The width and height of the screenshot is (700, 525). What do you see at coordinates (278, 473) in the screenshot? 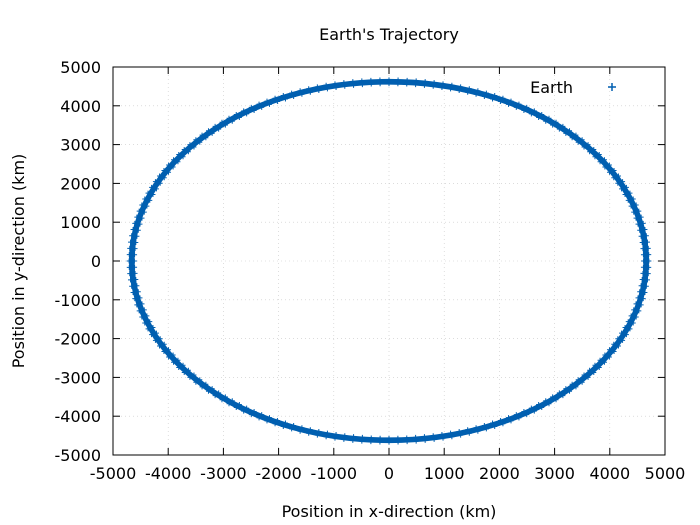
I see `x-tick-label: -2000` at bounding box center [278, 473].